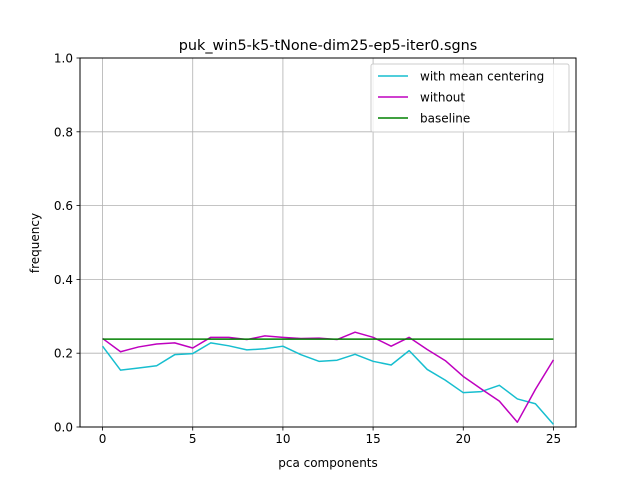  What do you see at coordinates (553, 439) in the screenshot?
I see `x-tick-label: 25` at bounding box center [553, 439].